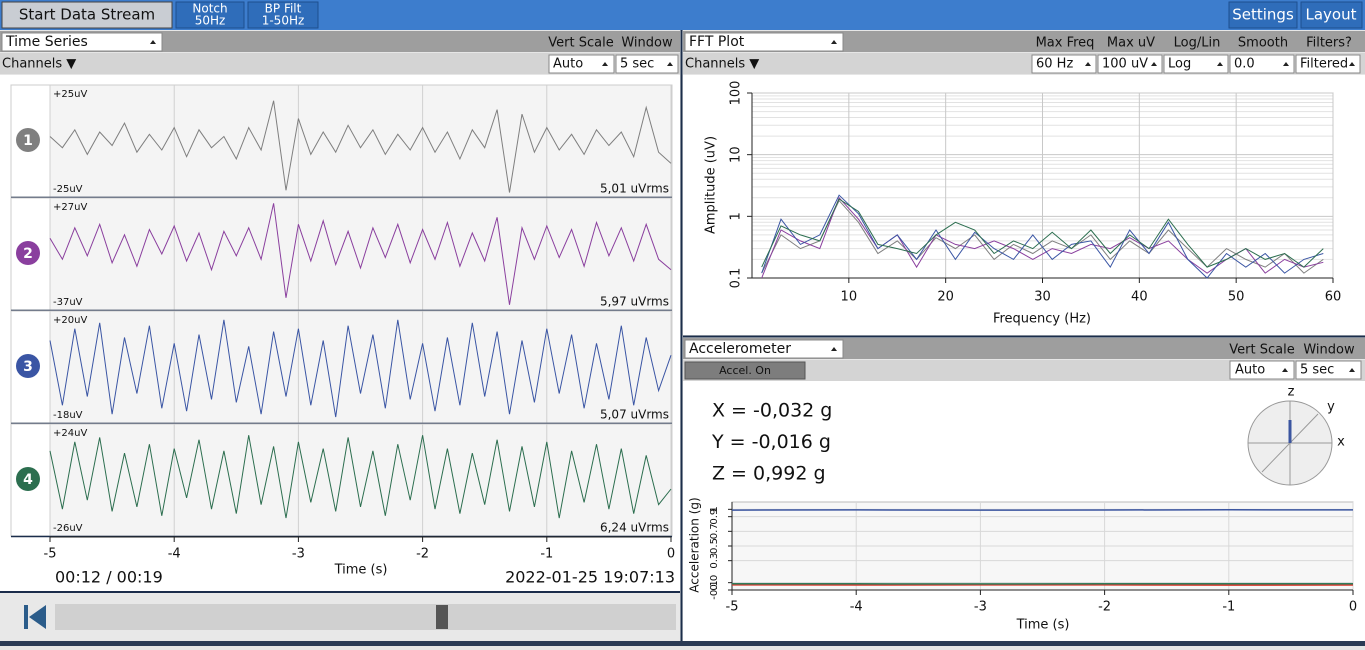  What do you see at coordinates (714, 561) in the screenshot?
I see `y-tick-label: 0.3` at bounding box center [714, 561].